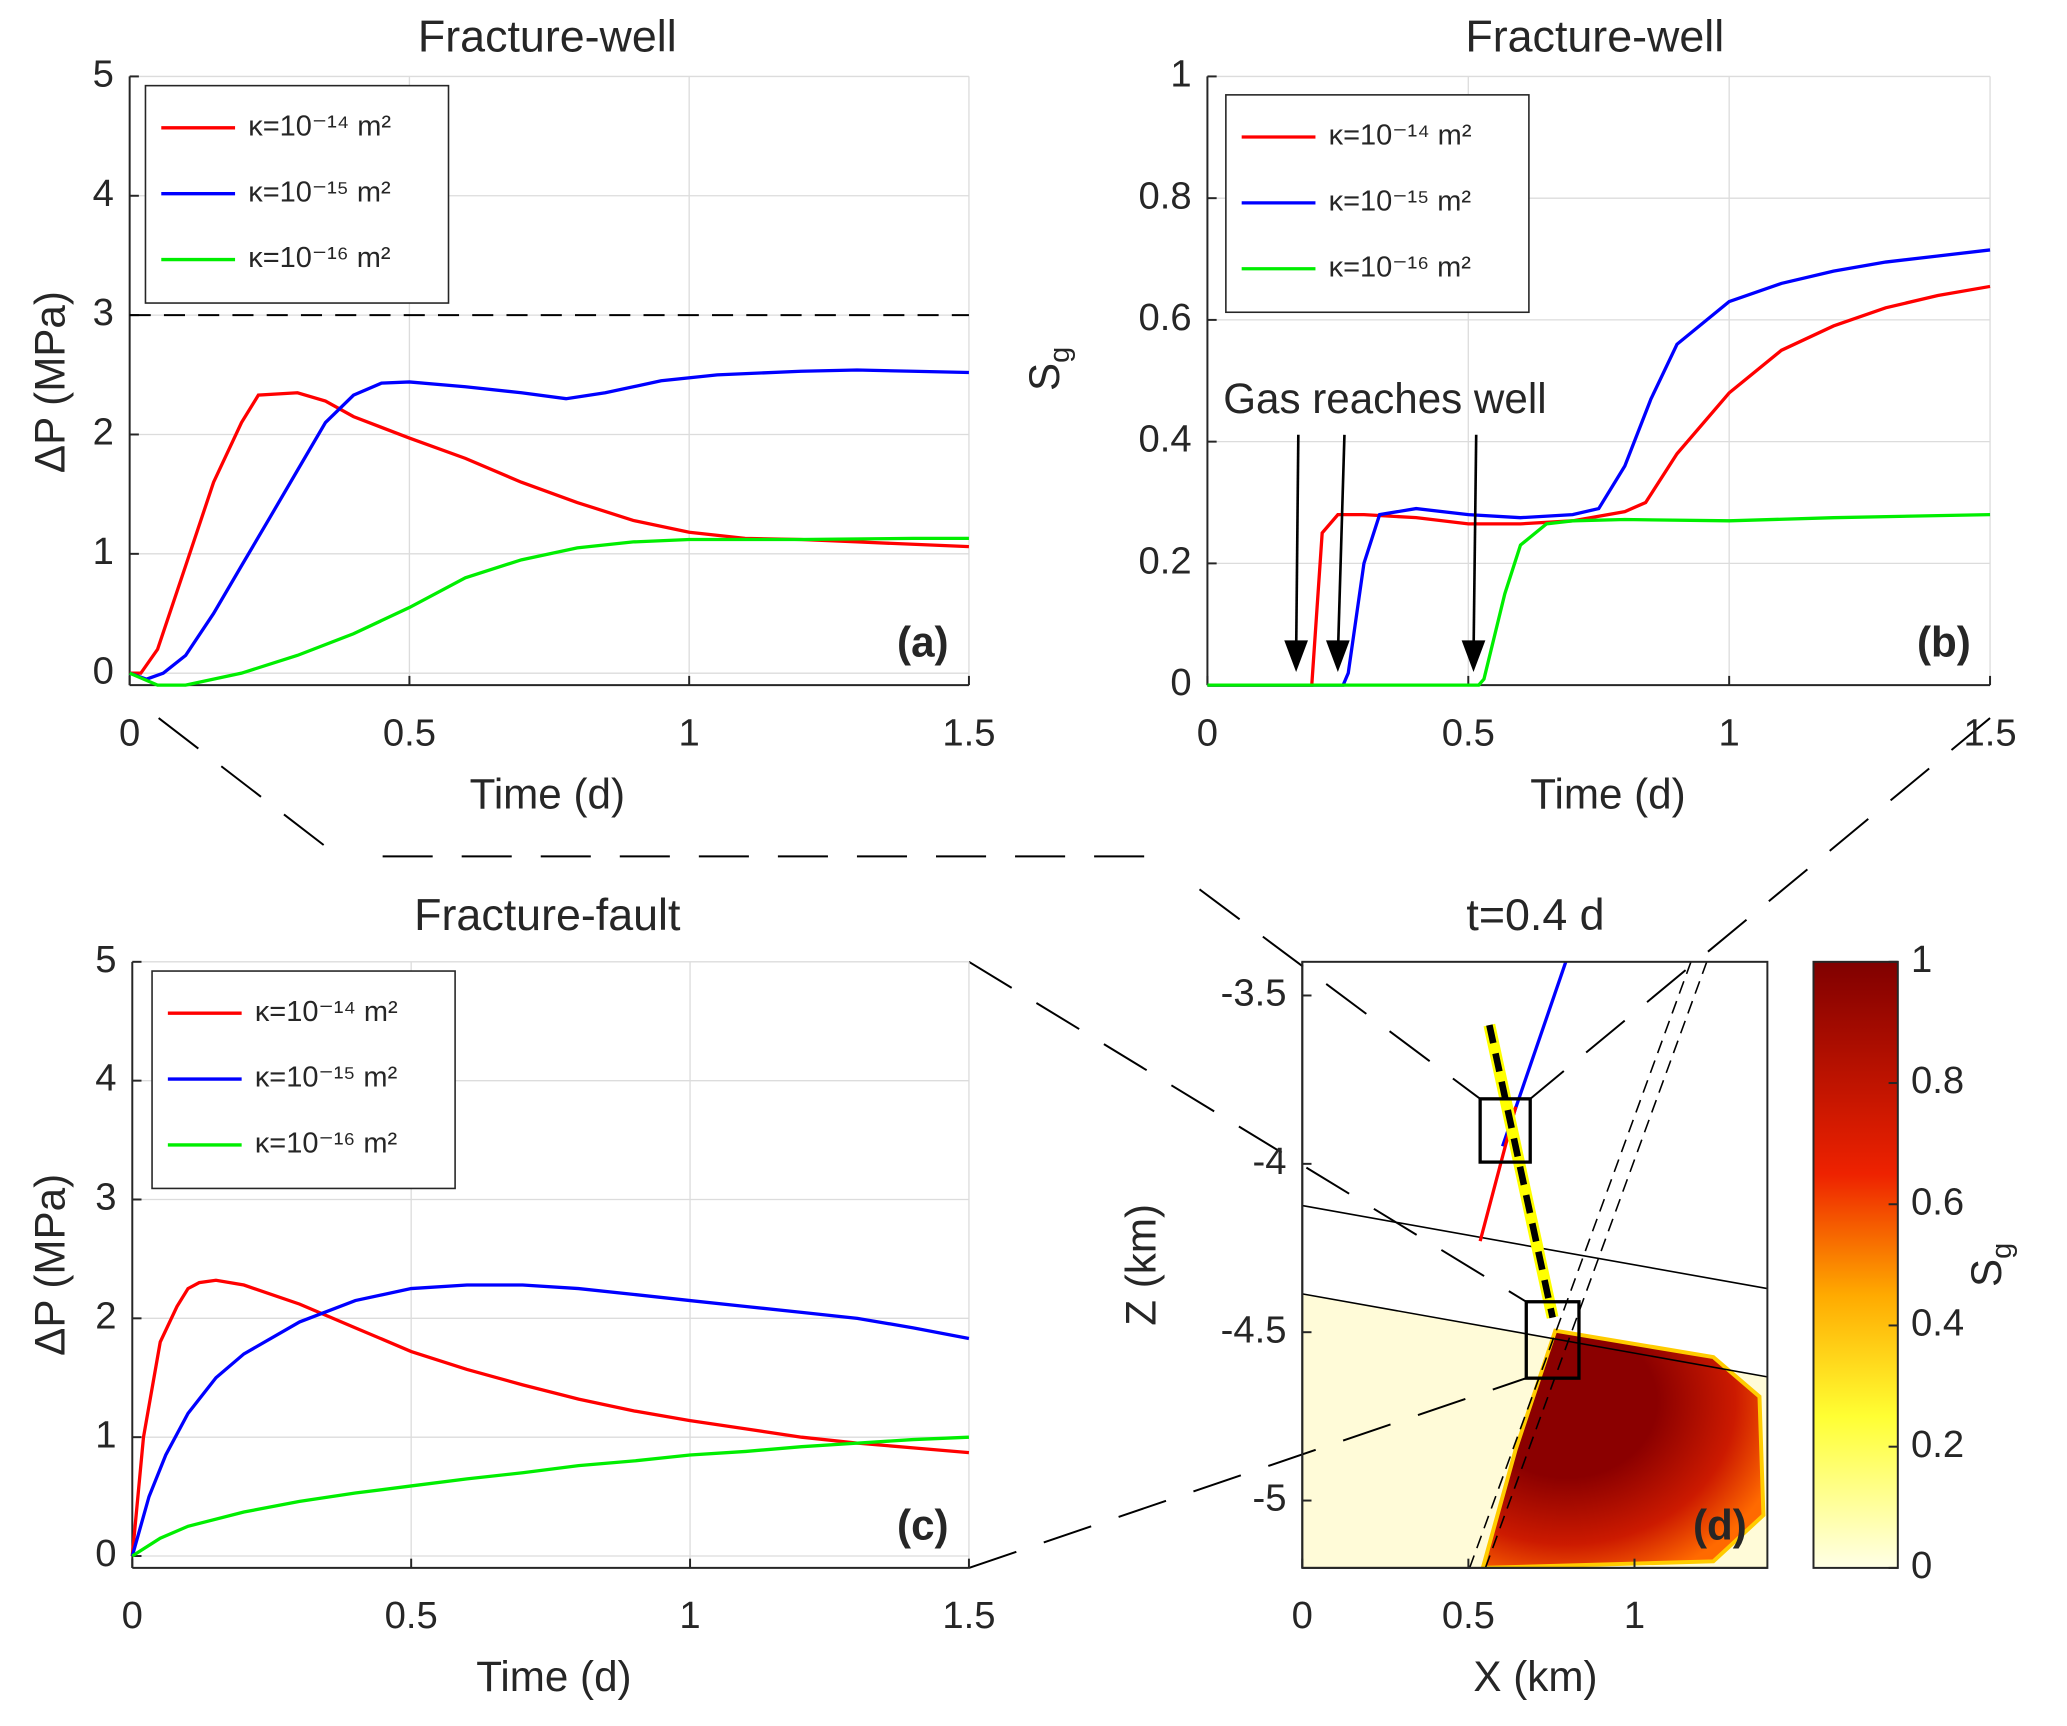 This screenshot has width=2067, height=1726. Describe the element at coordinates (1270, 1498) in the screenshot. I see `y-tick-label: -5` at that location.